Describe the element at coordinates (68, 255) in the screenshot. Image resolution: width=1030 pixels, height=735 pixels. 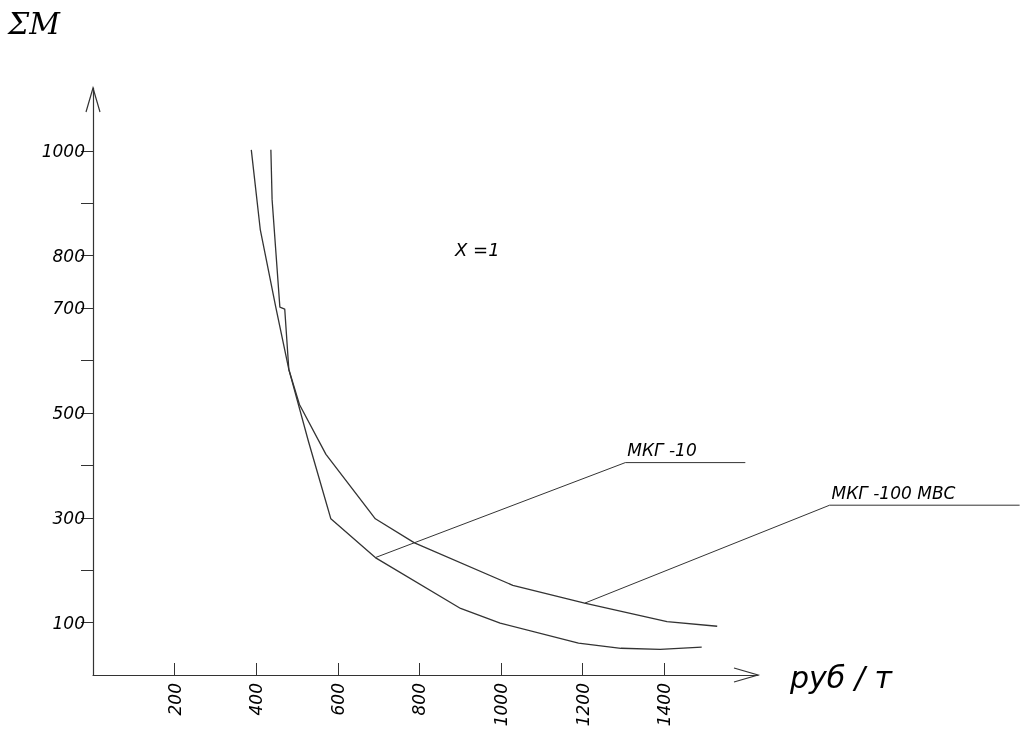
I see `y-tick-label: 800` at that location.